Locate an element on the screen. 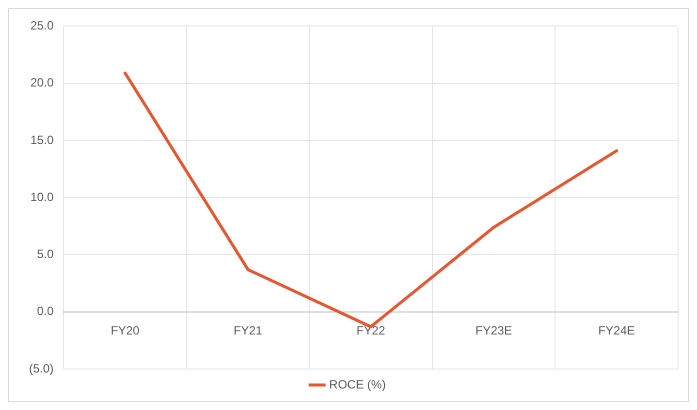  x-tick-label: FY23E is located at coordinates (493, 330).